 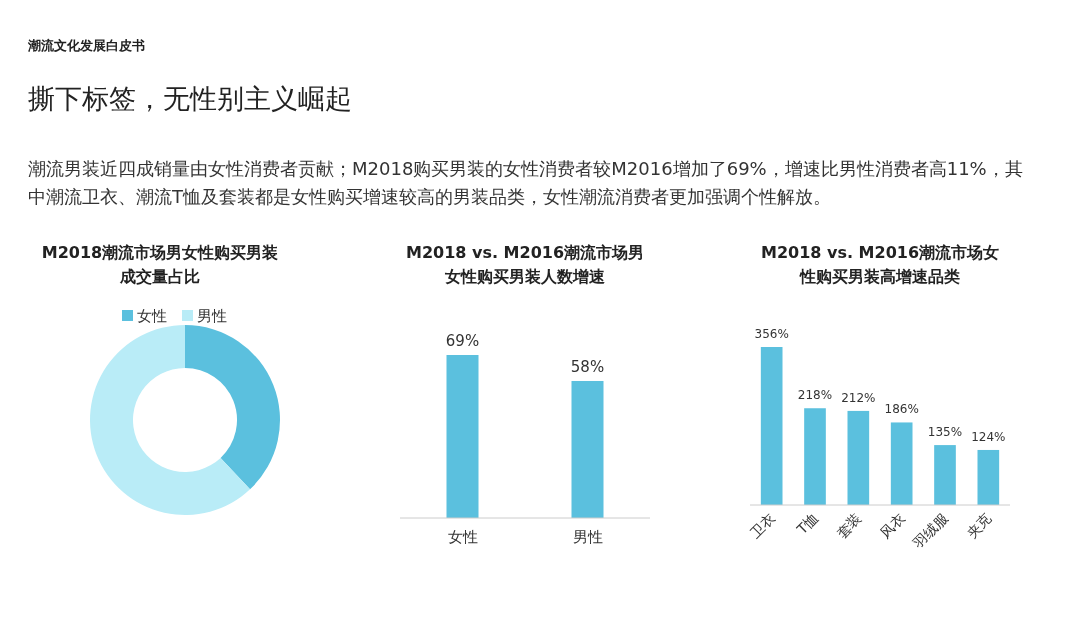 I want to click on data-label: 69%, so click(x=462, y=341).